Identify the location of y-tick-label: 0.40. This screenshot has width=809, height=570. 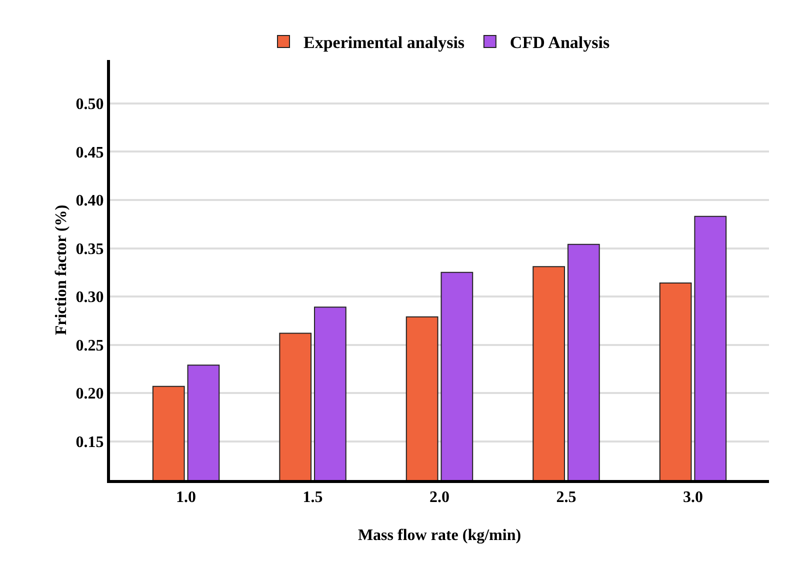
(90, 201).